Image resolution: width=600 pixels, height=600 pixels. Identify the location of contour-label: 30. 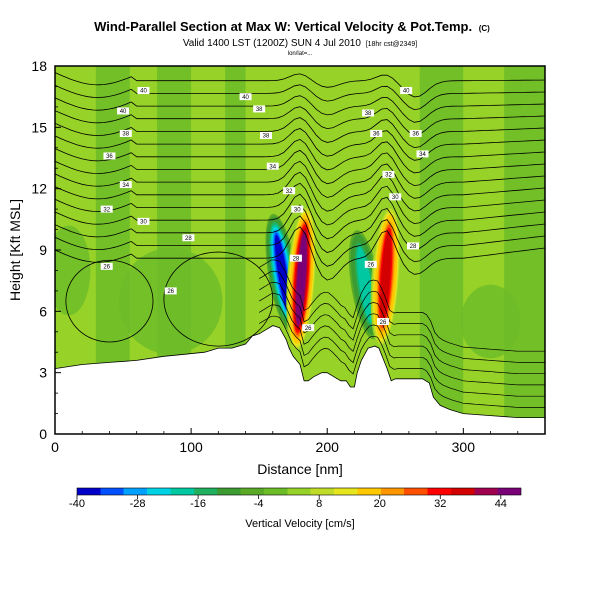
(395, 198).